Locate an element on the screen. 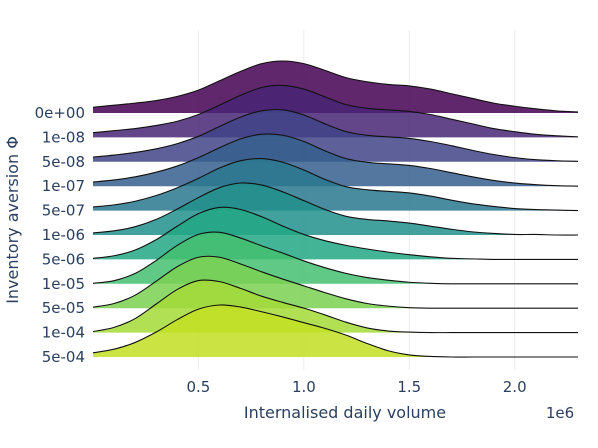  ridge-0e+00 is located at coordinates (335, 86).